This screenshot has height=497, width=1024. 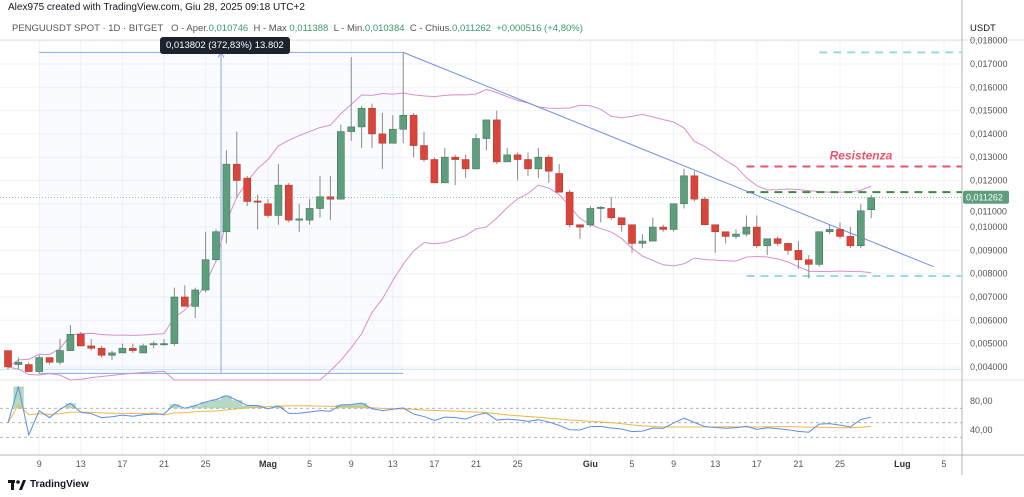 I want to click on price-axis-label: 0,015000, so click(x=989, y=111).